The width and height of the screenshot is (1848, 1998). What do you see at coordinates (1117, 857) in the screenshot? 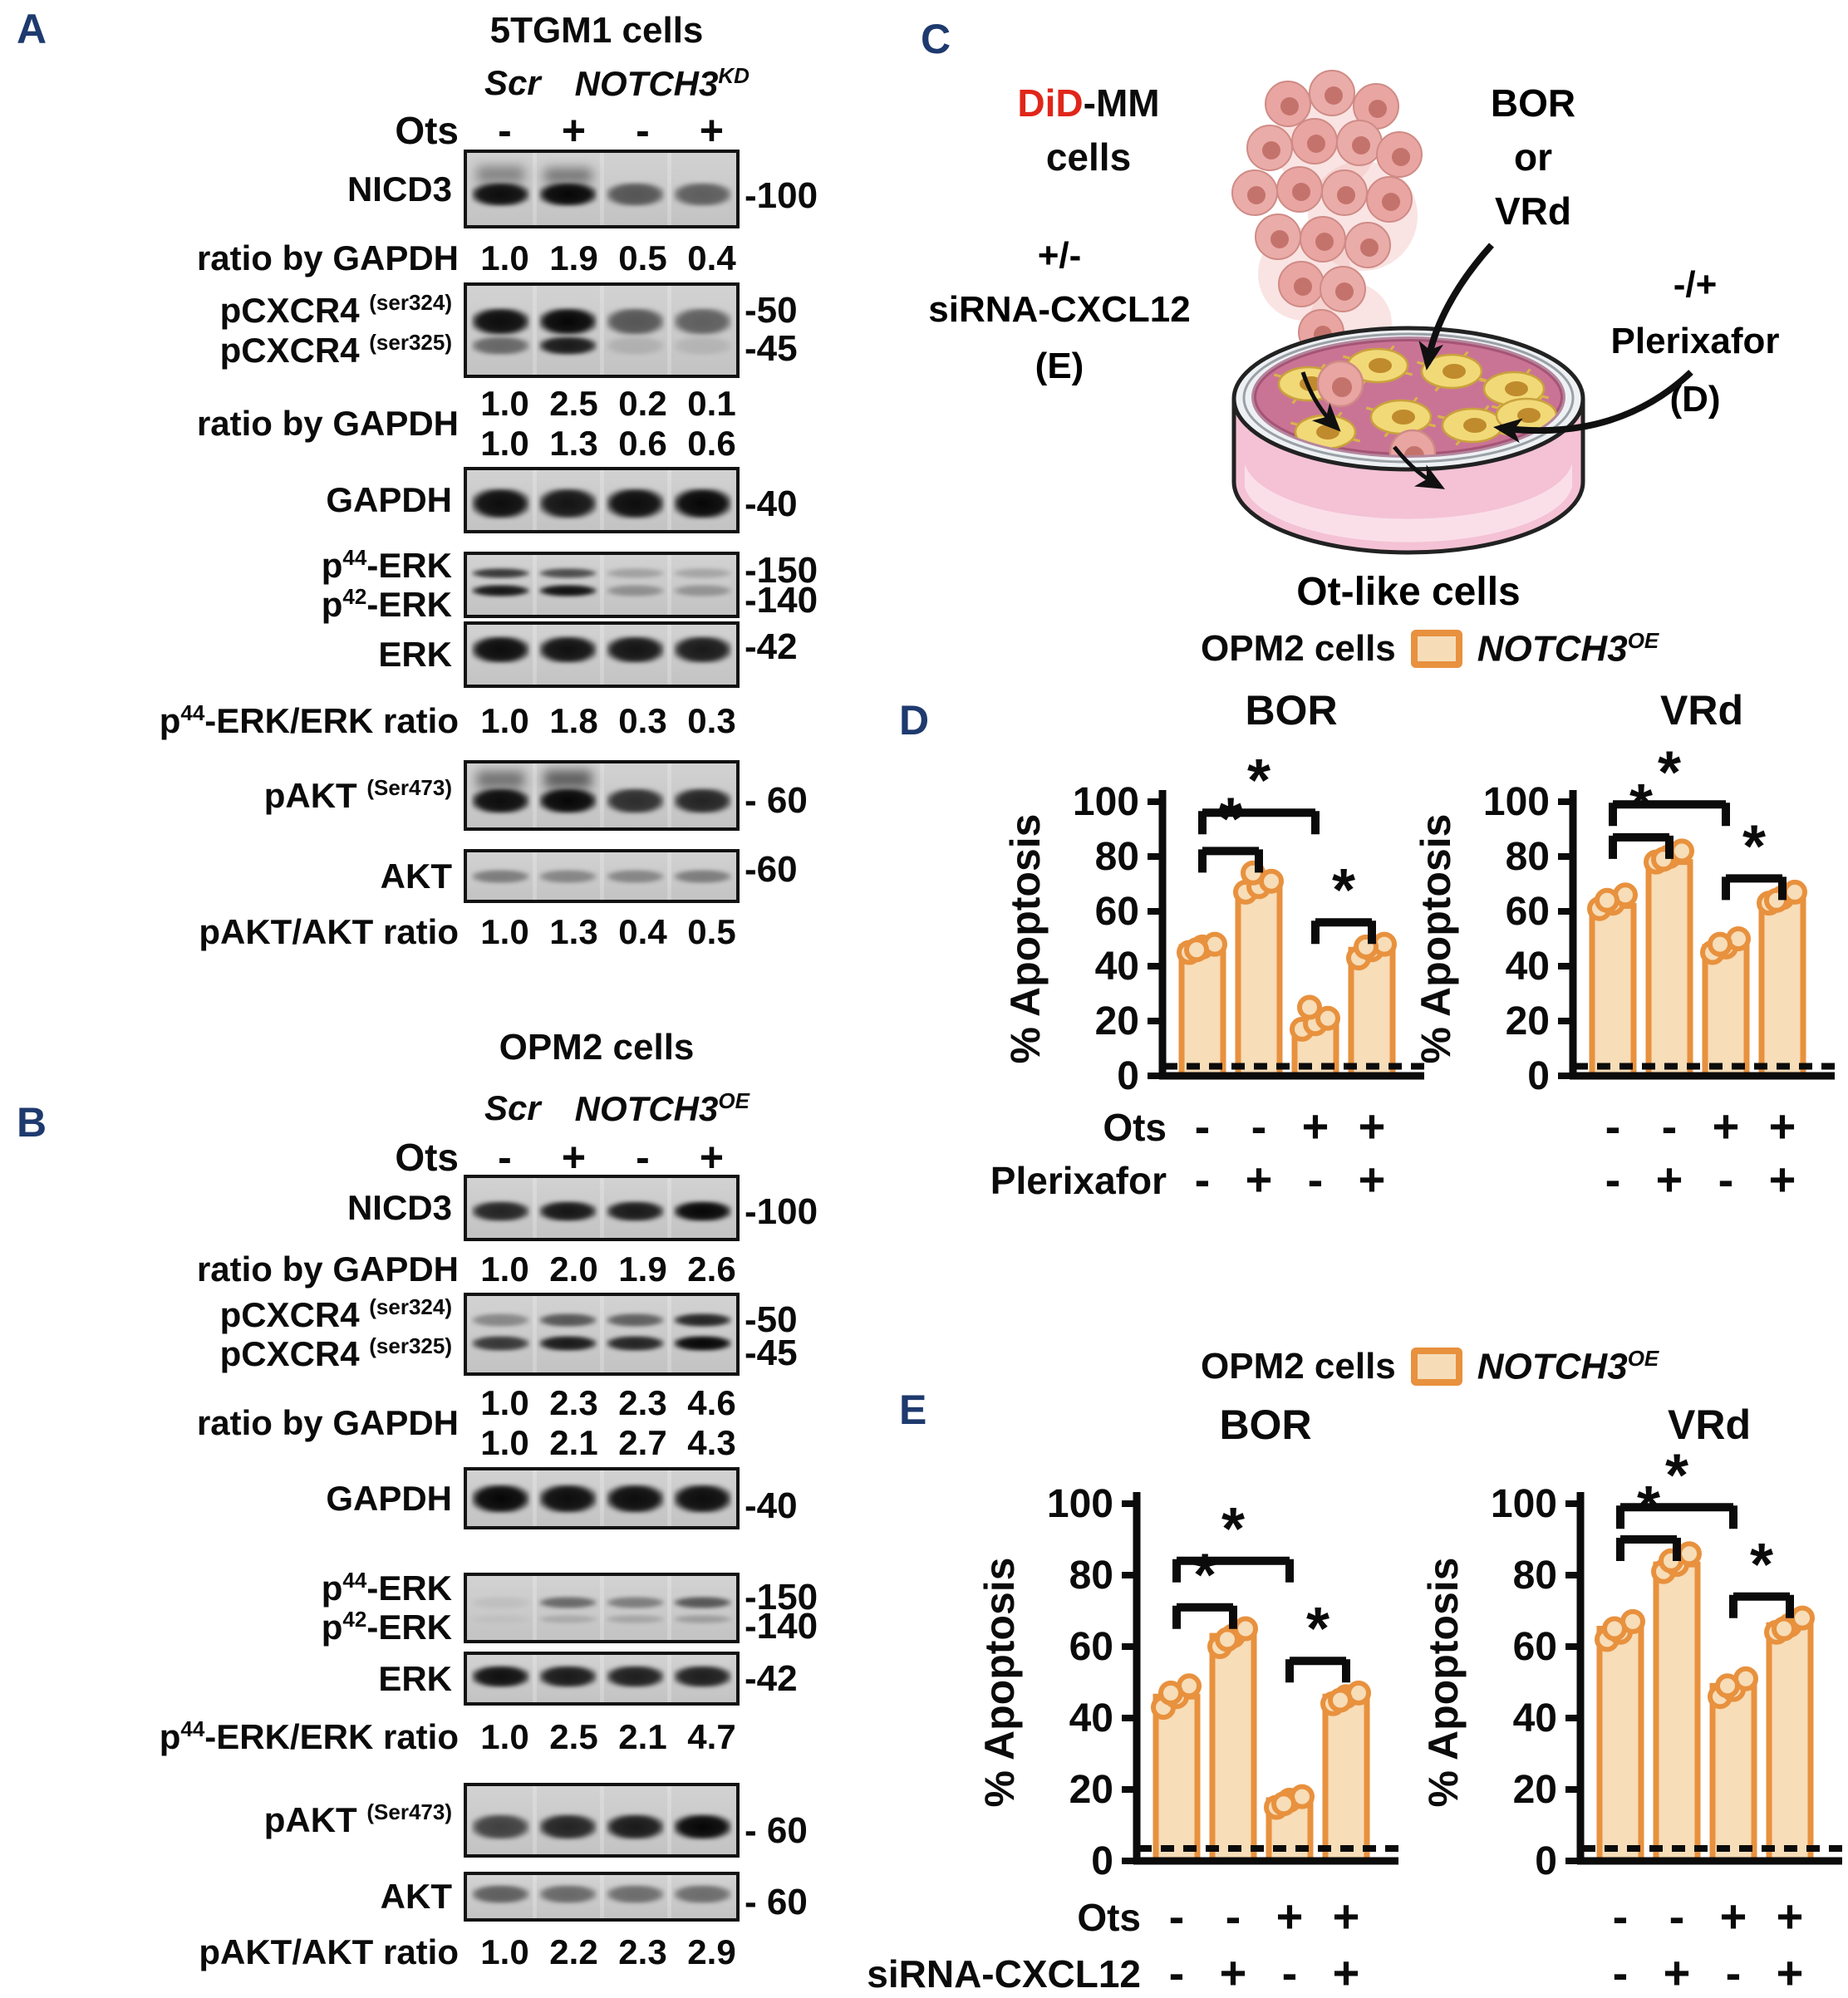
I see `y-tick-label: 80` at bounding box center [1117, 857].